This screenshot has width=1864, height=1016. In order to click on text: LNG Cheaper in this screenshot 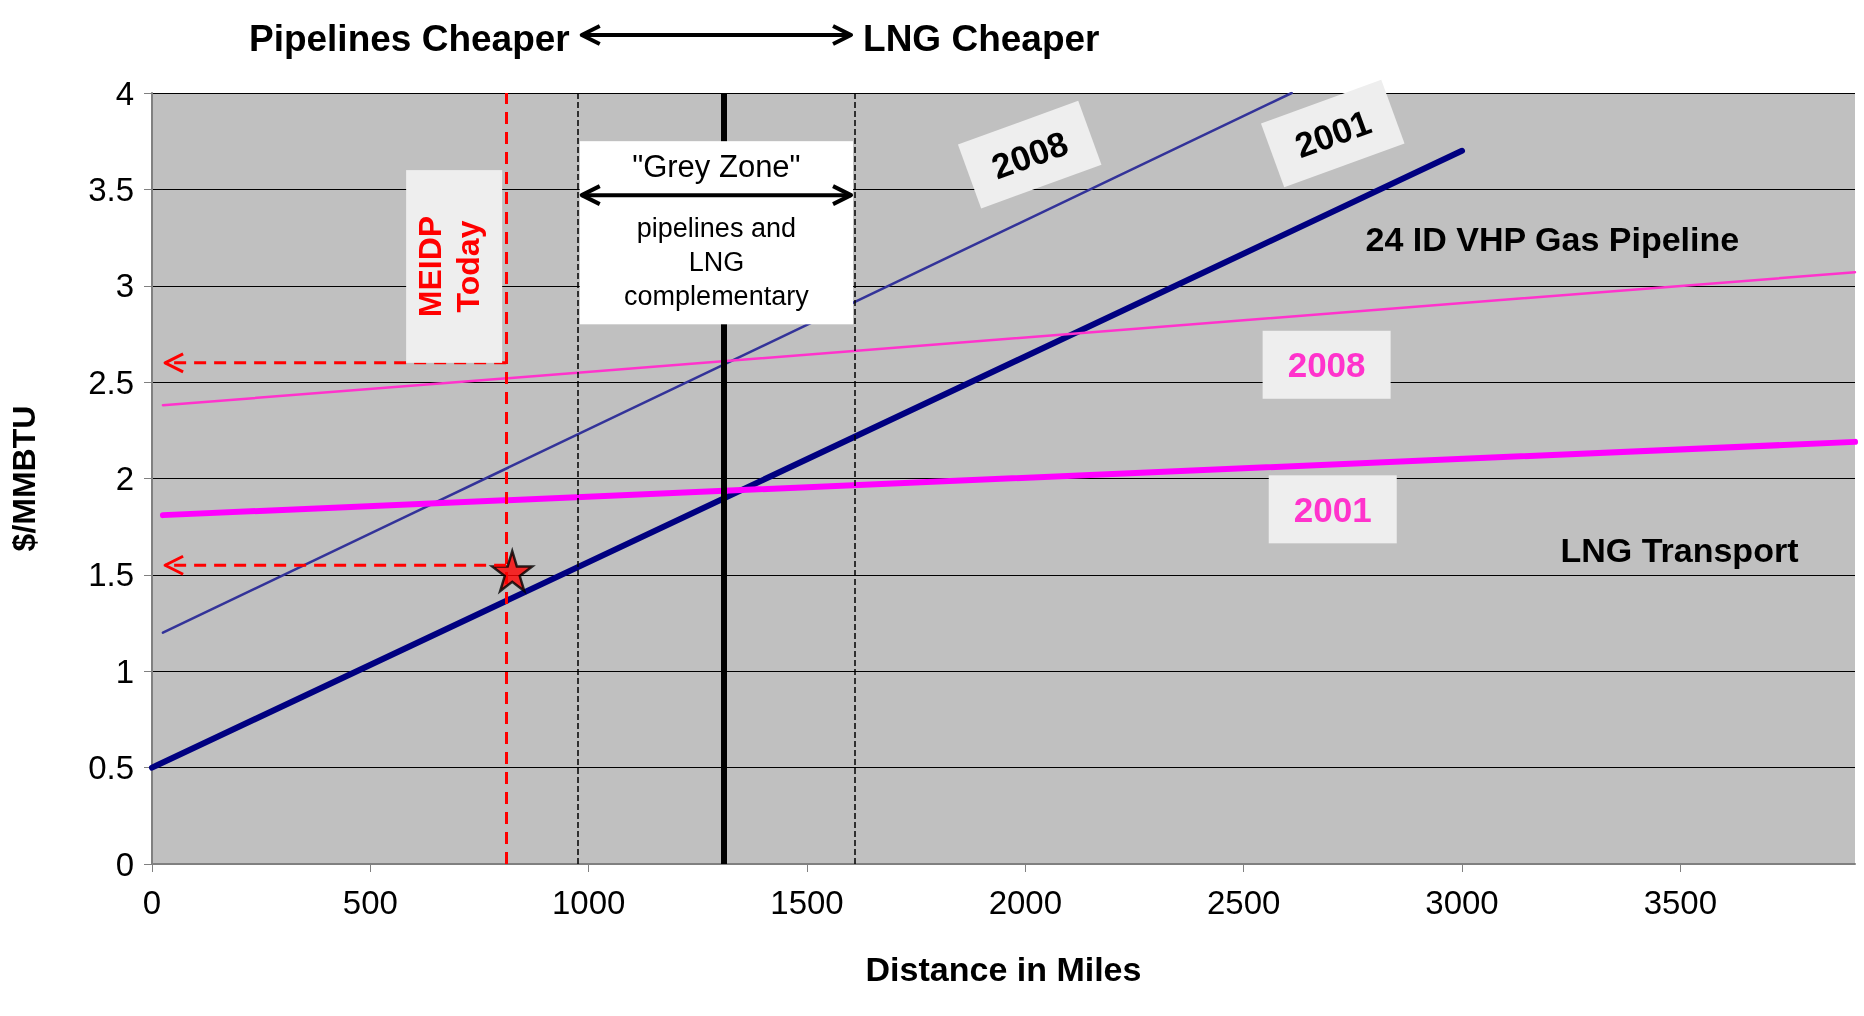, I will do `click(981, 38)`.